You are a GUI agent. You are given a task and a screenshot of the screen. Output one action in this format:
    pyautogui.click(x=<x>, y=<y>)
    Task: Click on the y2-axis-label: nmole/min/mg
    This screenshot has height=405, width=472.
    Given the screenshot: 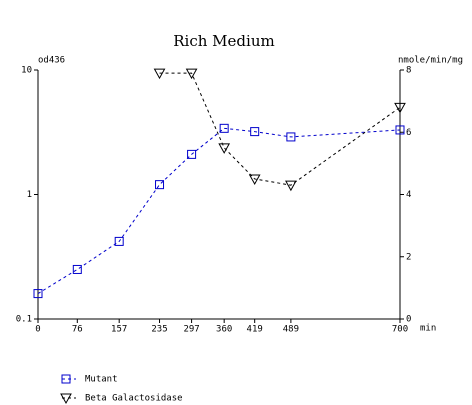 What is the action you would take?
    pyautogui.click(x=430, y=61)
    